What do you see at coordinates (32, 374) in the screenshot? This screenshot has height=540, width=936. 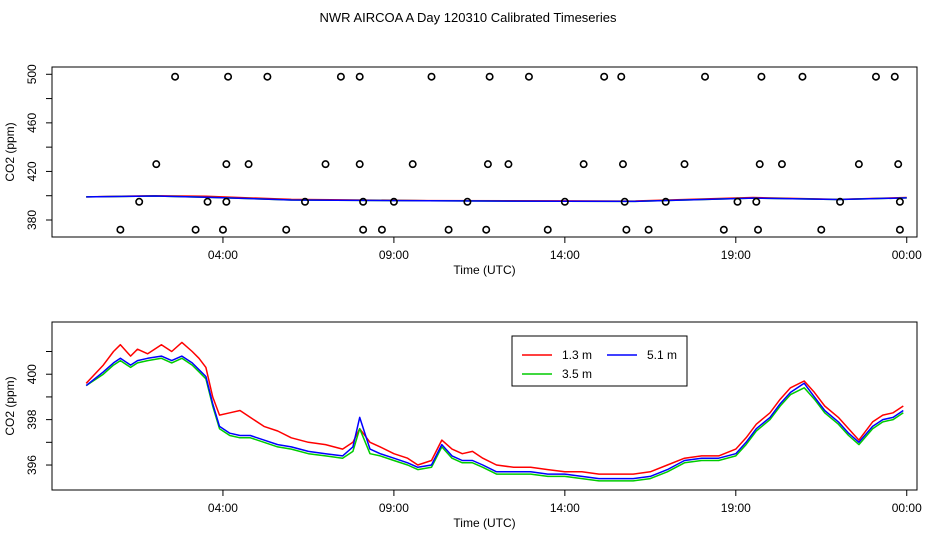 I see `y-tick-label: 400` at bounding box center [32, 374].